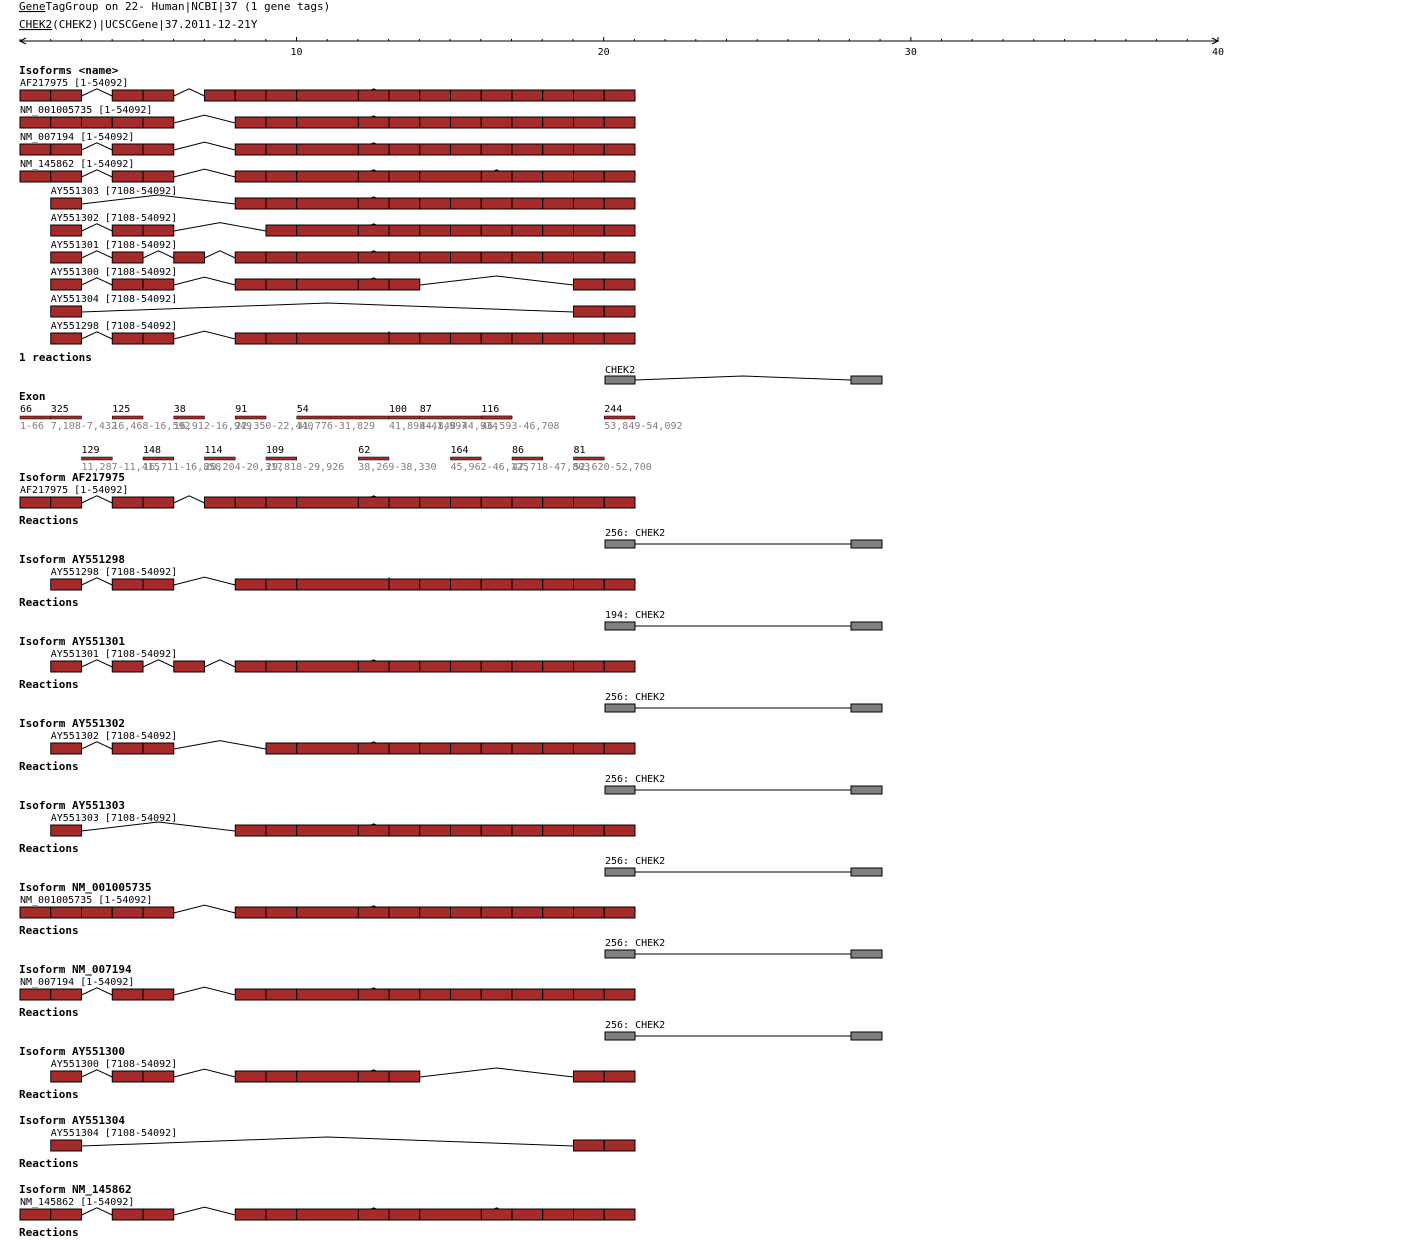 The height and width of the screenshot is (1249, 1420). What do you see at coordinates (114, 818) in the screenshot?
I see `track-label: AY551303 [7108-54092]` at bounding box center [114, 818].